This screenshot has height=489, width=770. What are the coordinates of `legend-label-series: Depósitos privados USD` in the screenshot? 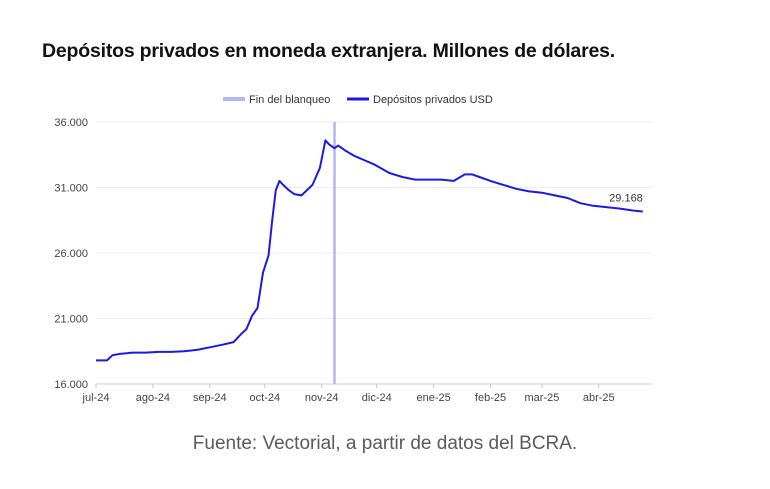 It's located at (433, 100).